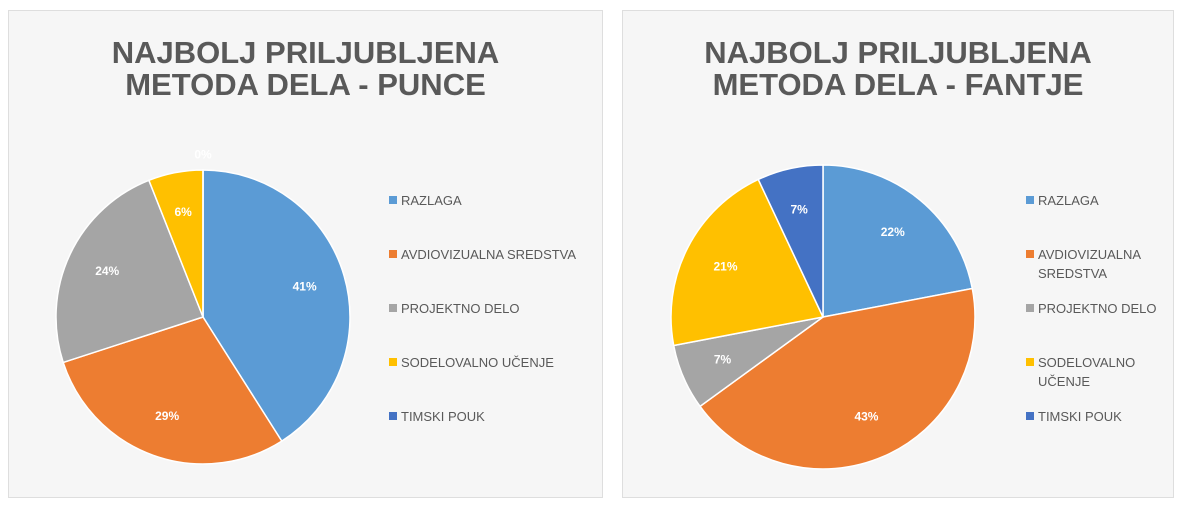 Image resolution: width=1179 pixels, height=508 pixels. I want to click on data-label: 21%, so click(725, 266).